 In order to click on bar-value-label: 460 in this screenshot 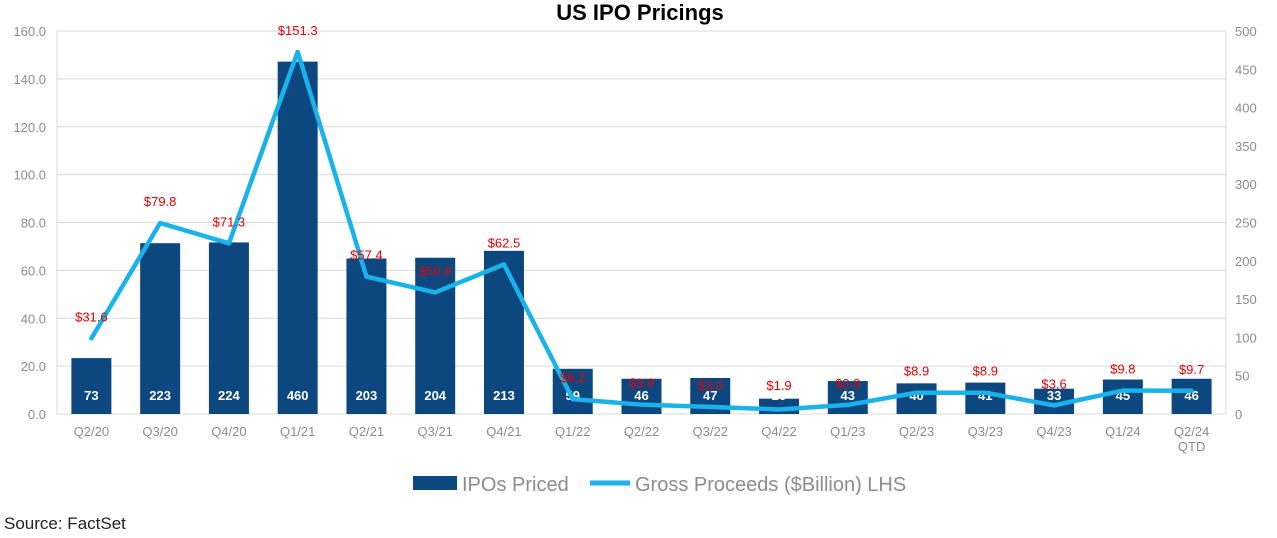, I will do `click(298, 395)`.